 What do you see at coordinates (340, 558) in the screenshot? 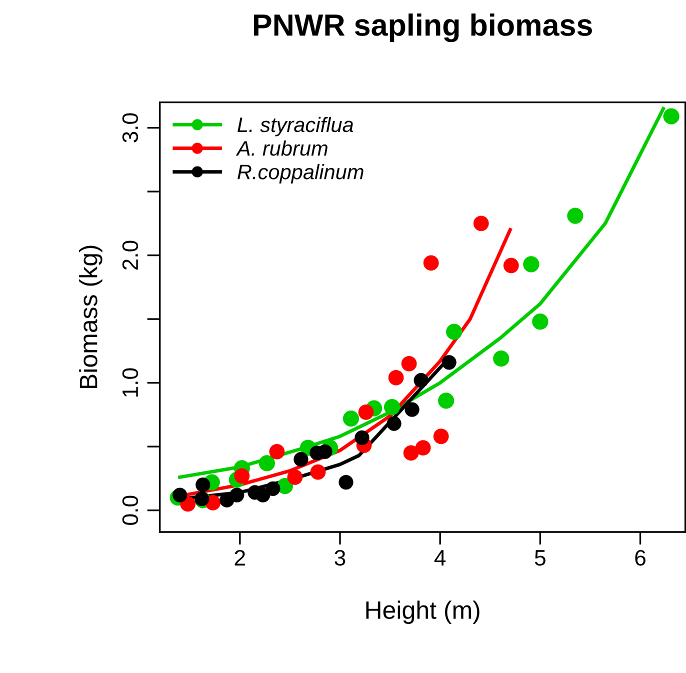
I see `x-tick-label: 3` at bounding box center [340, 558].